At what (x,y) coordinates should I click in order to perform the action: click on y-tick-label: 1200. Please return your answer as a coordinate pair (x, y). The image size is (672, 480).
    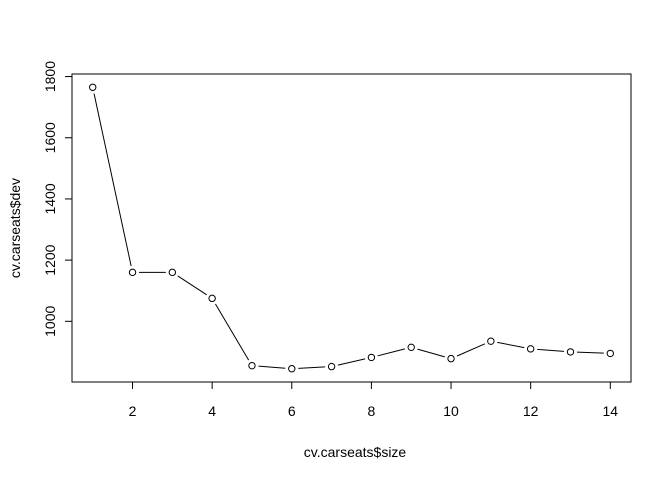
    Looking at the image, I should click on (50, 259).